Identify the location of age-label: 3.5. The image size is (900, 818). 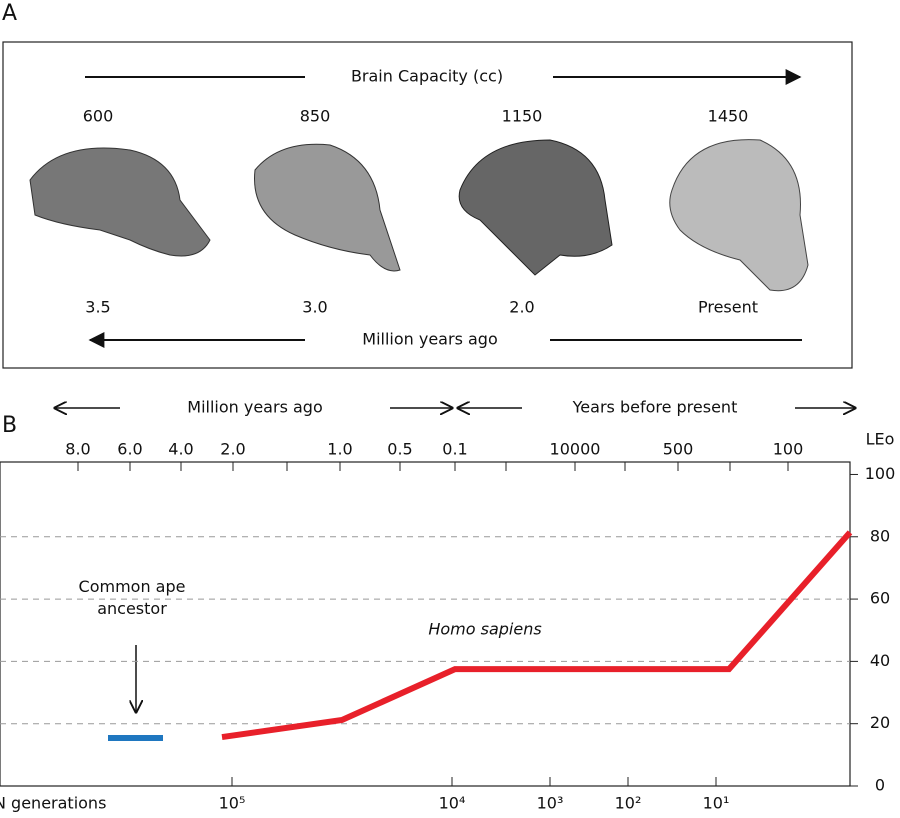
(97, 307).